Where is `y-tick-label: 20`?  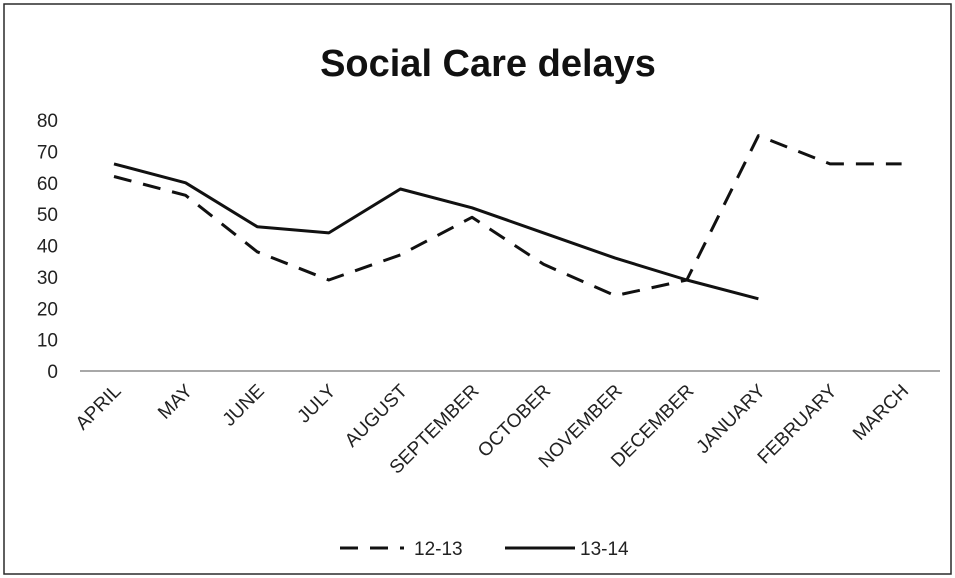
y-tick-label: 20 is located at coordinates (47, 309).